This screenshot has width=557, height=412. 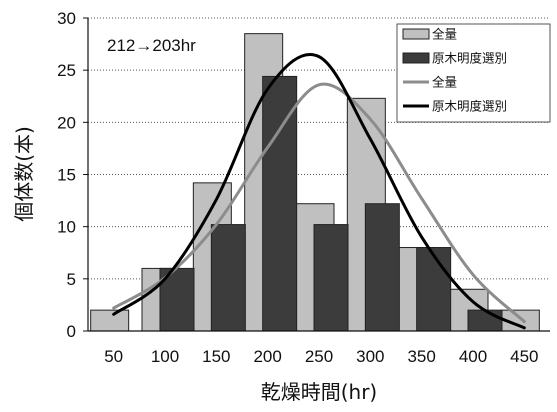 I want to click on legend-label-2: 全量, so click(x=444, y=82).